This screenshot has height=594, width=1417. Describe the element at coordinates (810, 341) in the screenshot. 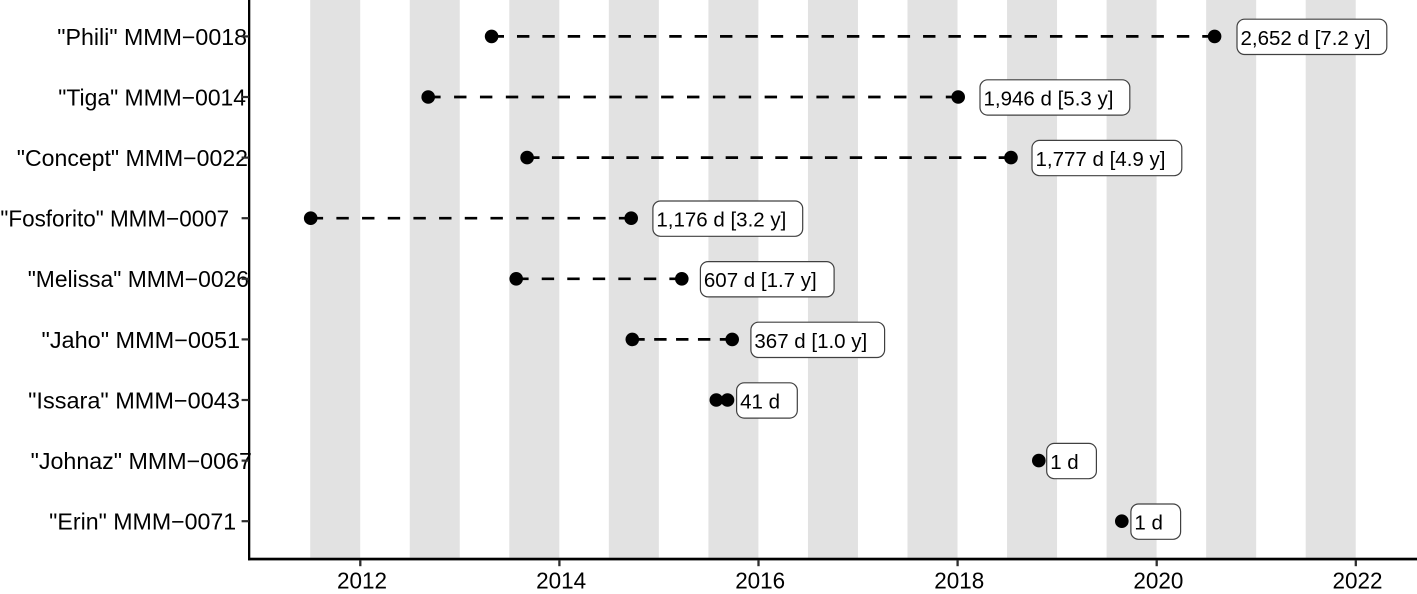

I see `svg-text: 367 d [1.0 y]` at that location.